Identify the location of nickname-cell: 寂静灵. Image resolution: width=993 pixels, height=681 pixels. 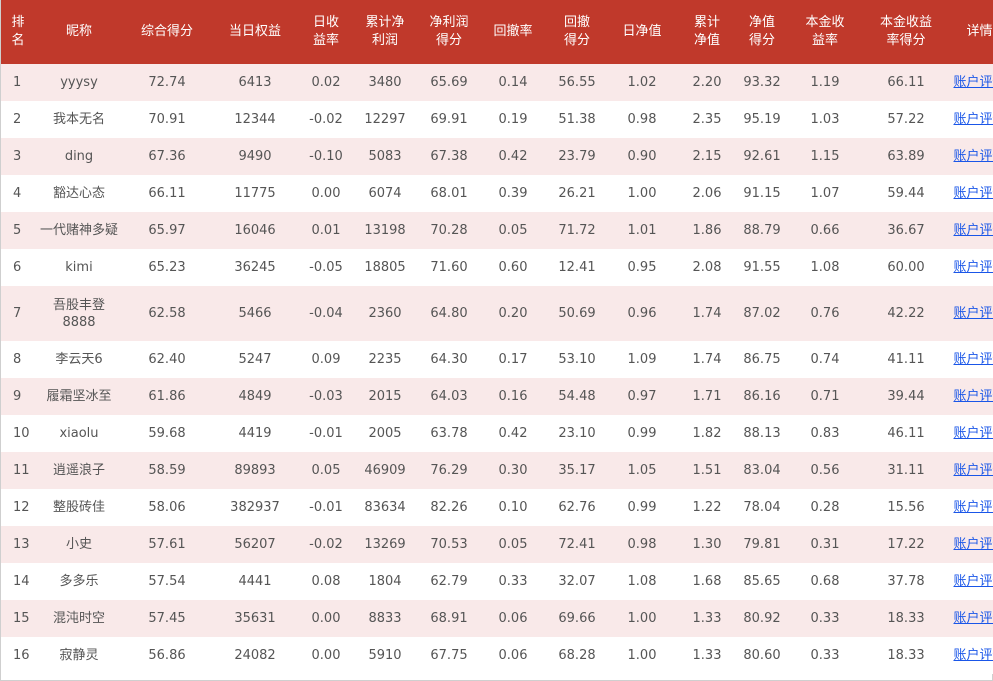
(79, 655).